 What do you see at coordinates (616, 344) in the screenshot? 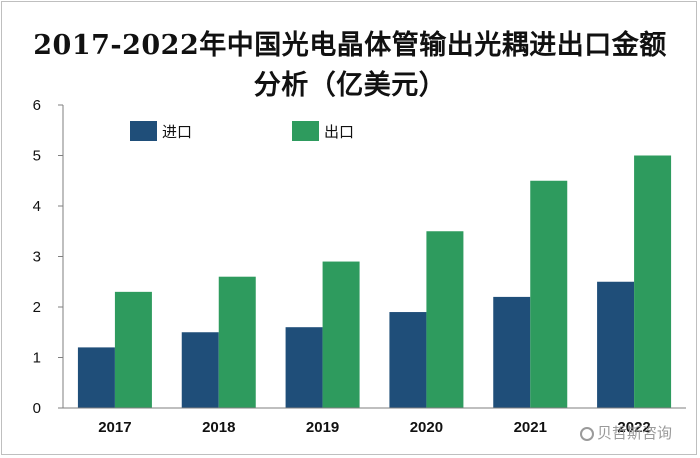
I see `bar-进口-2022` at bounding box center [616, 344].